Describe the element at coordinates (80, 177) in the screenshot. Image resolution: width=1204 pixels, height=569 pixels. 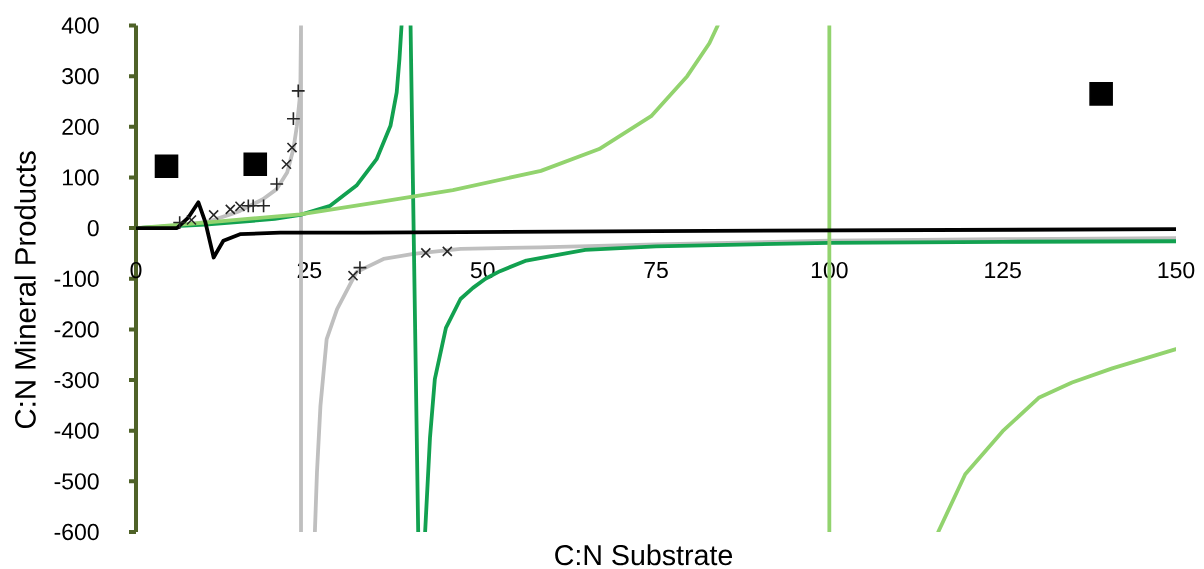
I see `y-tick-label: 100` at that location.